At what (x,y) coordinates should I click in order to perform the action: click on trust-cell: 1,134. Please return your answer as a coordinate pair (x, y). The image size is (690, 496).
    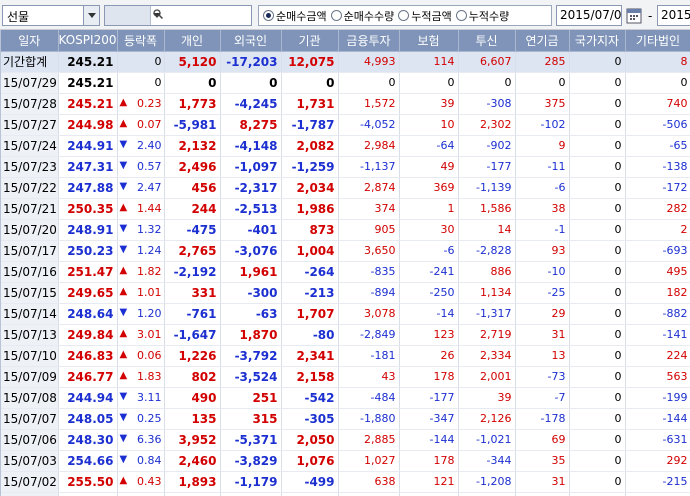
    Looking at the image, I should click on (487, 293).